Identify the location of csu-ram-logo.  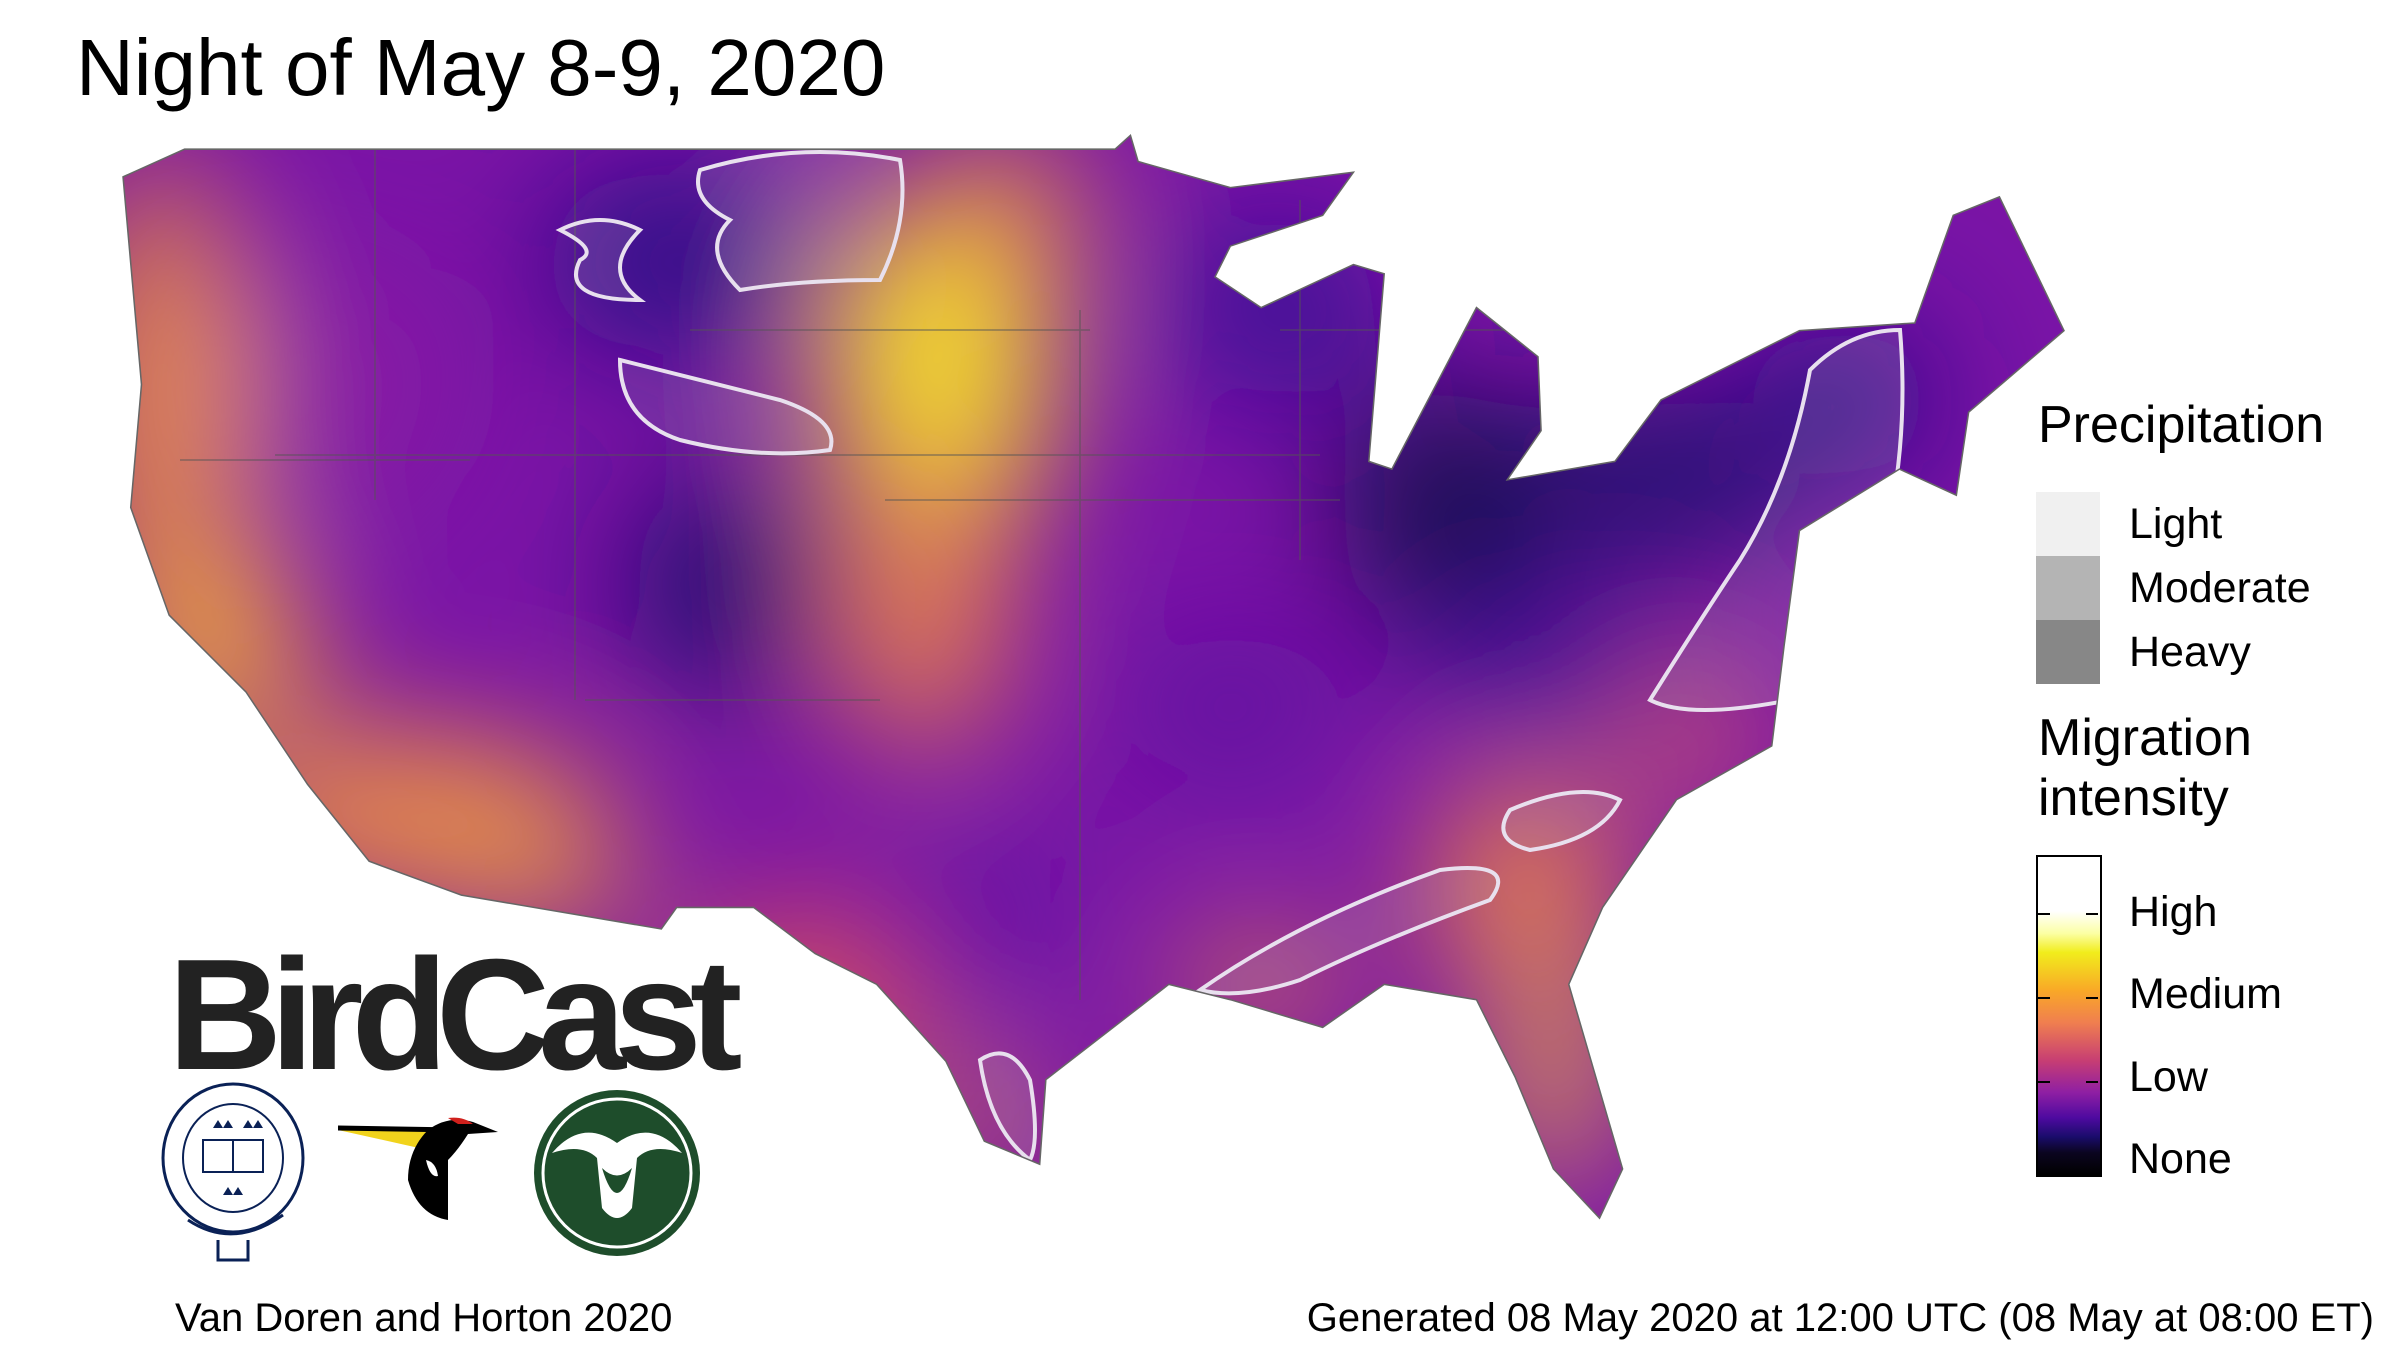
(617, 1173).